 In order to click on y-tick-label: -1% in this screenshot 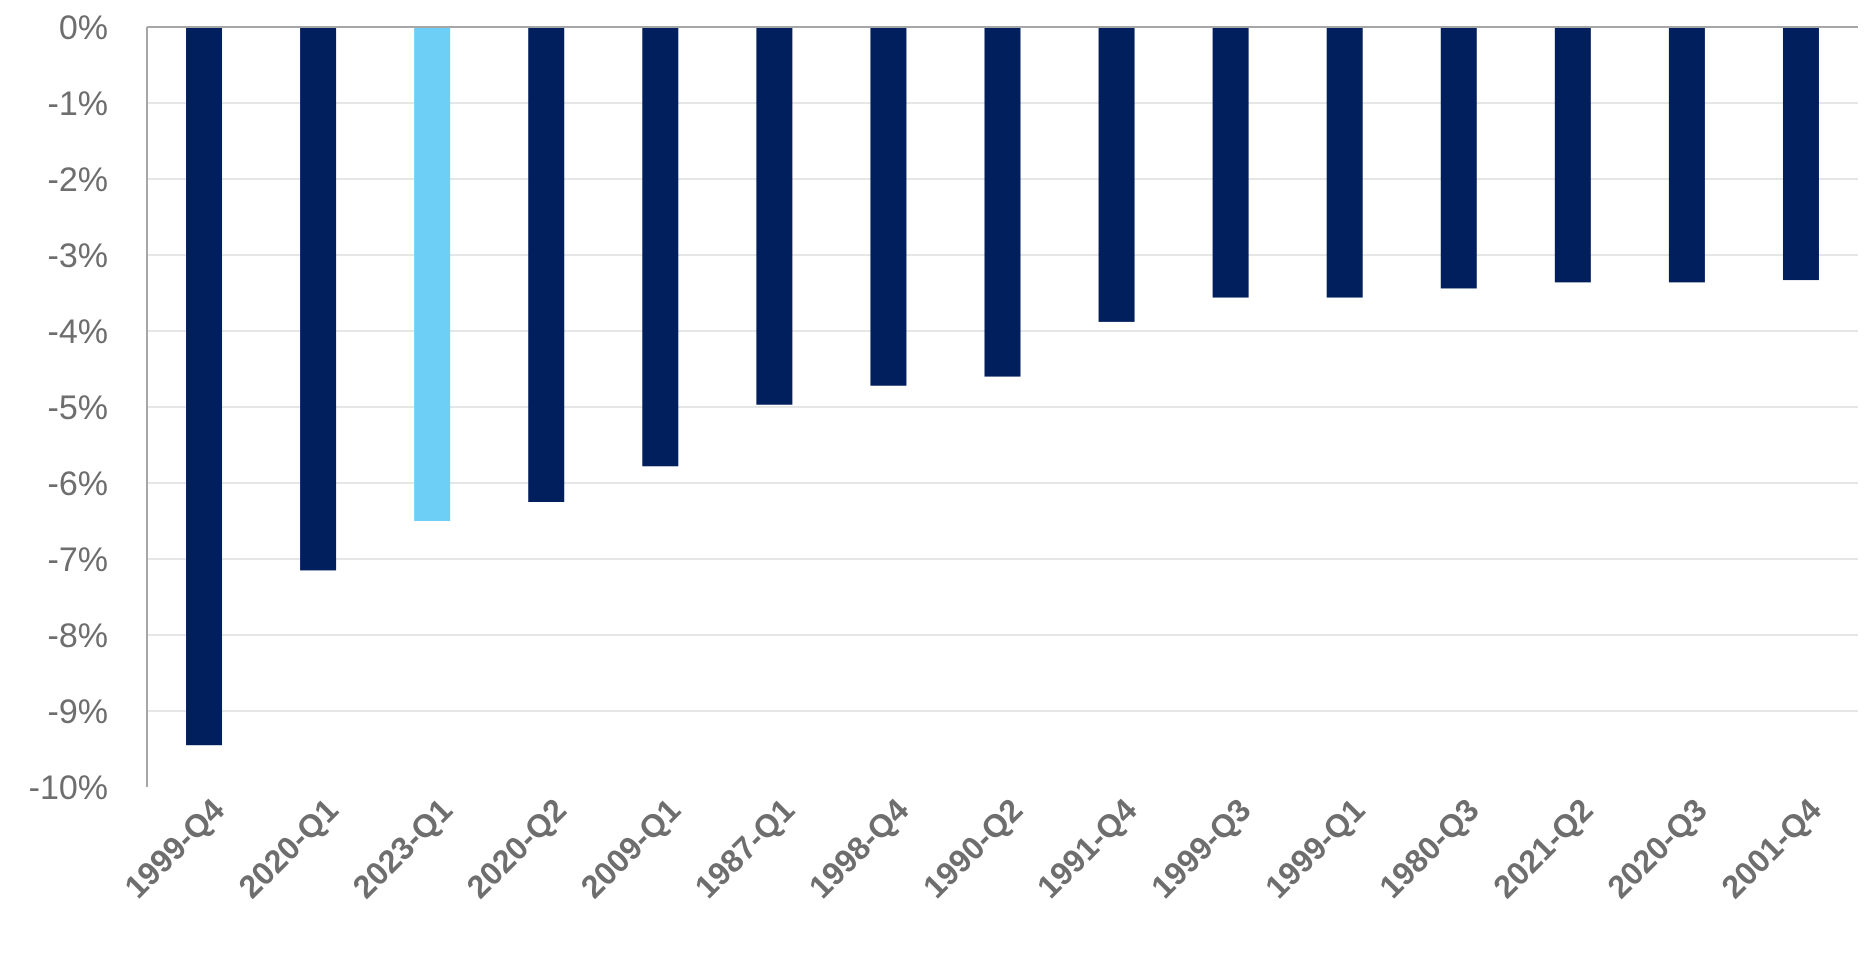, I will do `click(78, 104)`.